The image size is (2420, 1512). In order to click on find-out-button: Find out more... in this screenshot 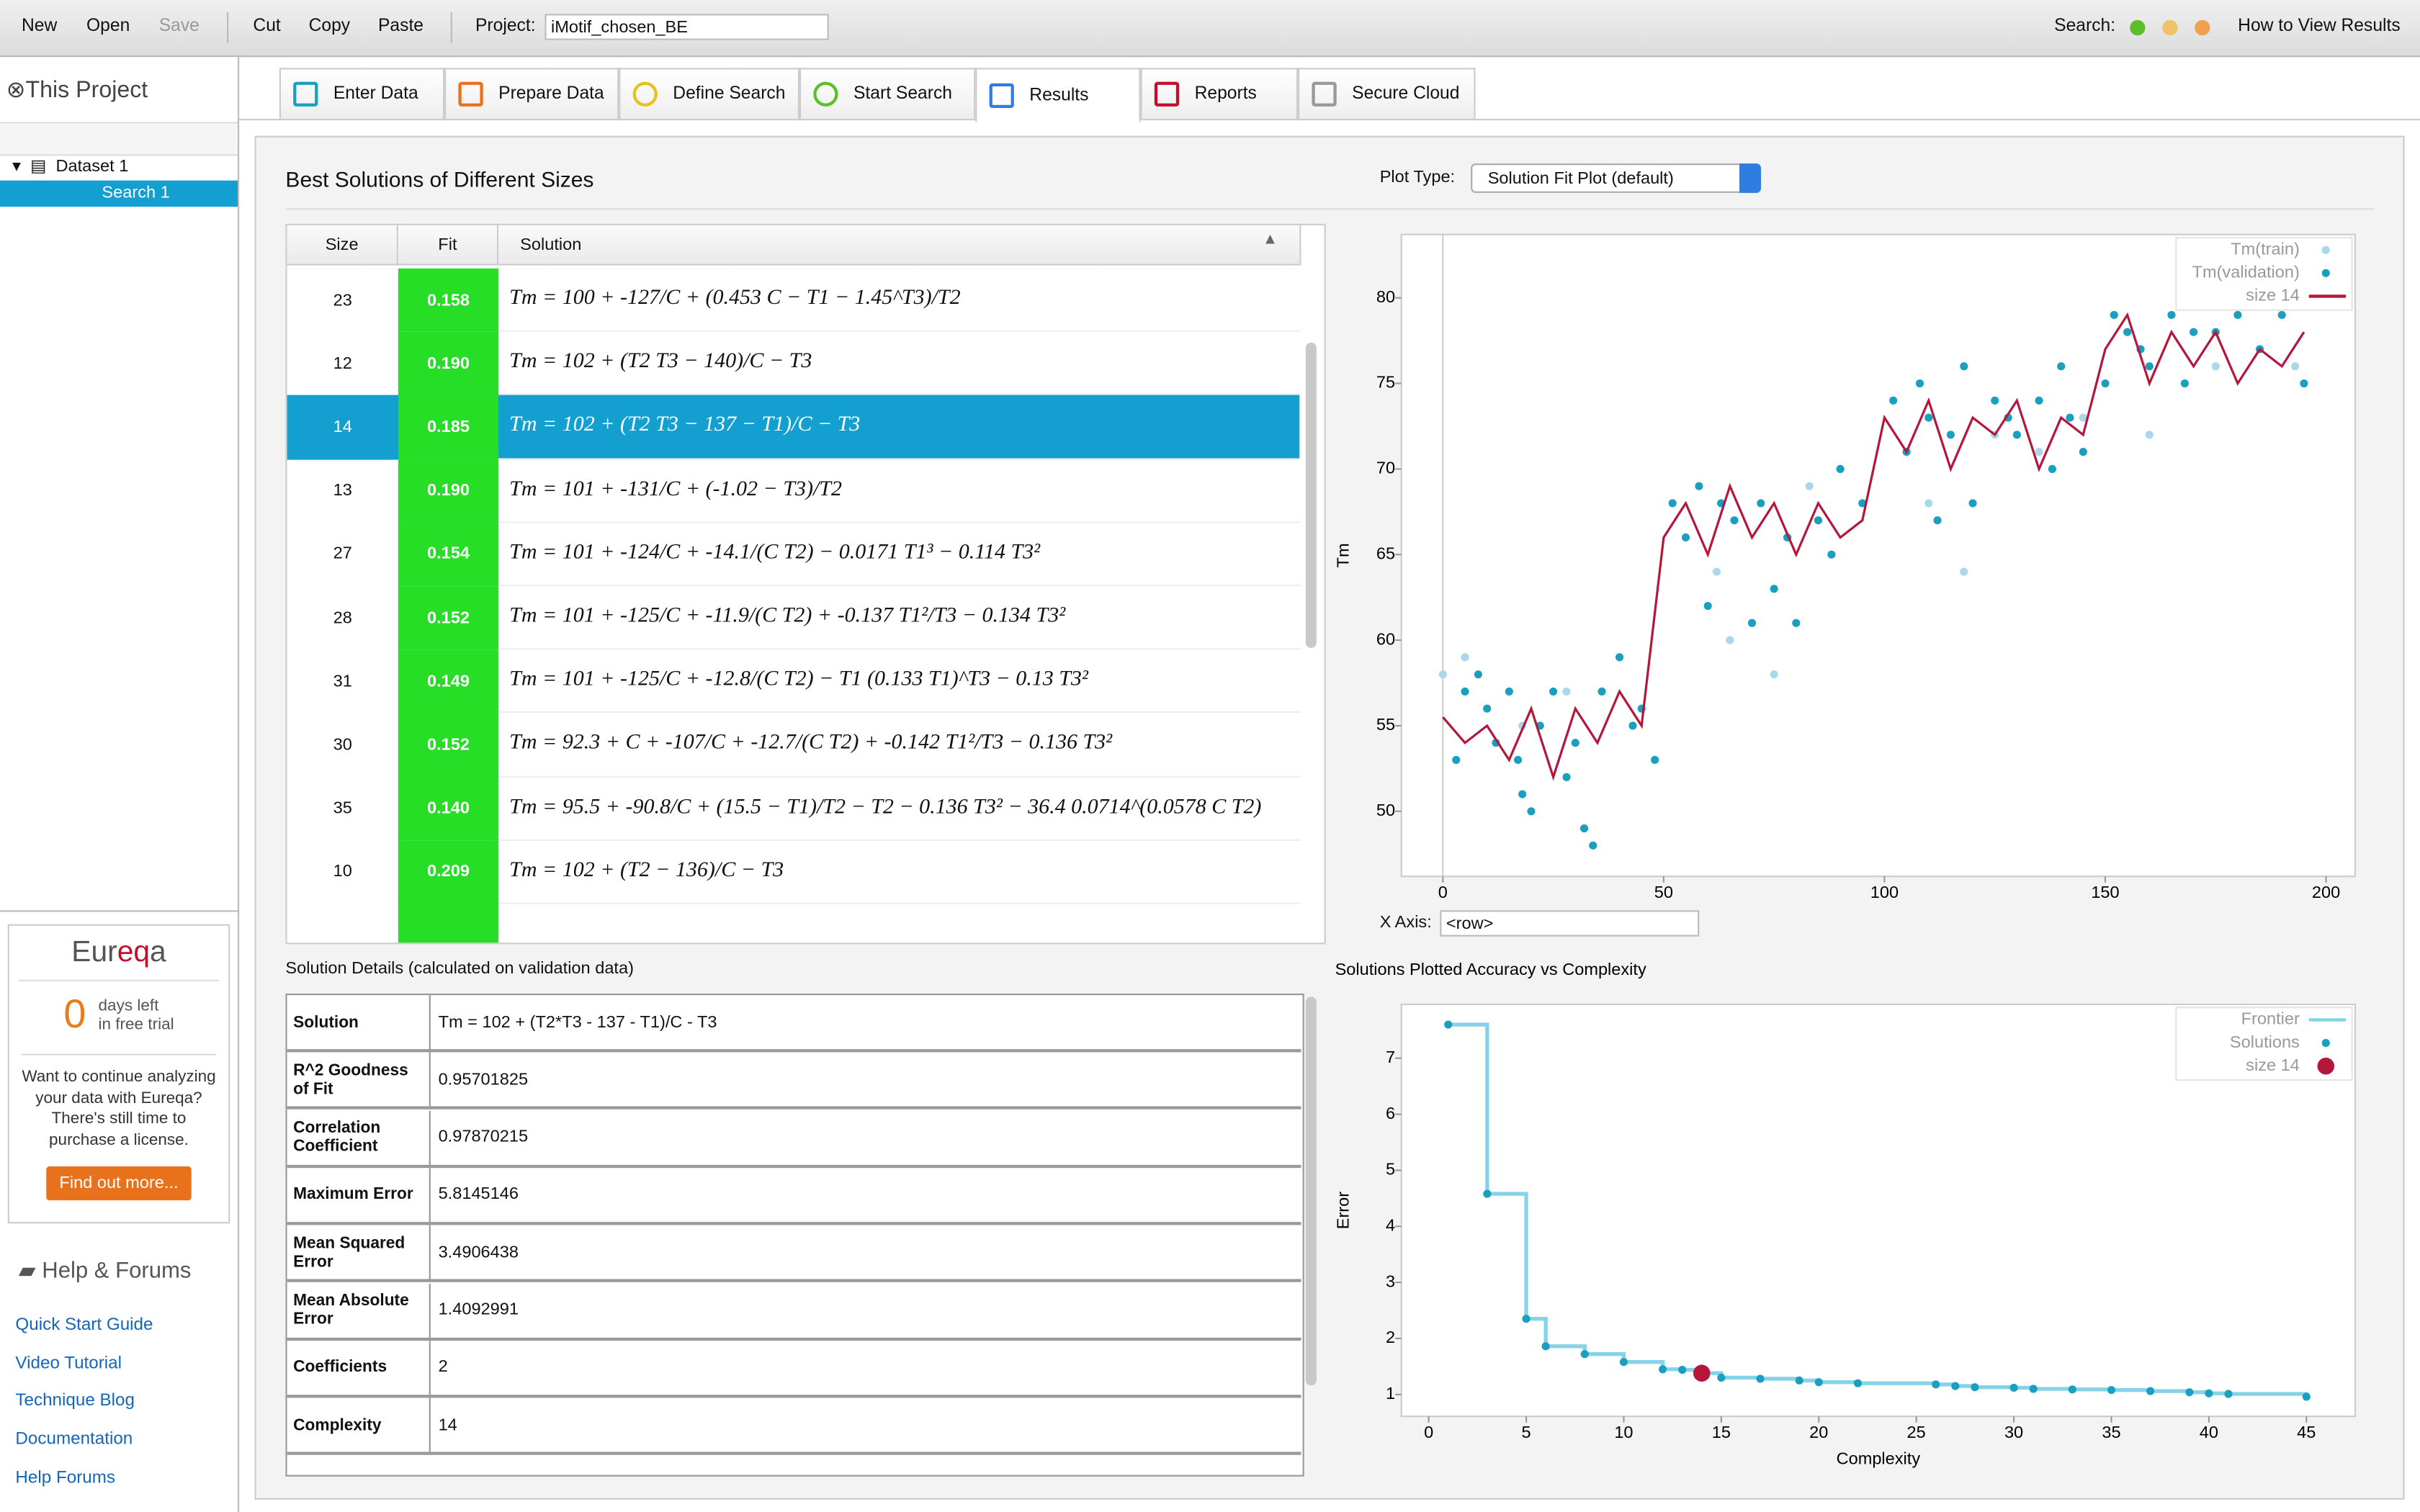, I will do `click(119, 1183)`.